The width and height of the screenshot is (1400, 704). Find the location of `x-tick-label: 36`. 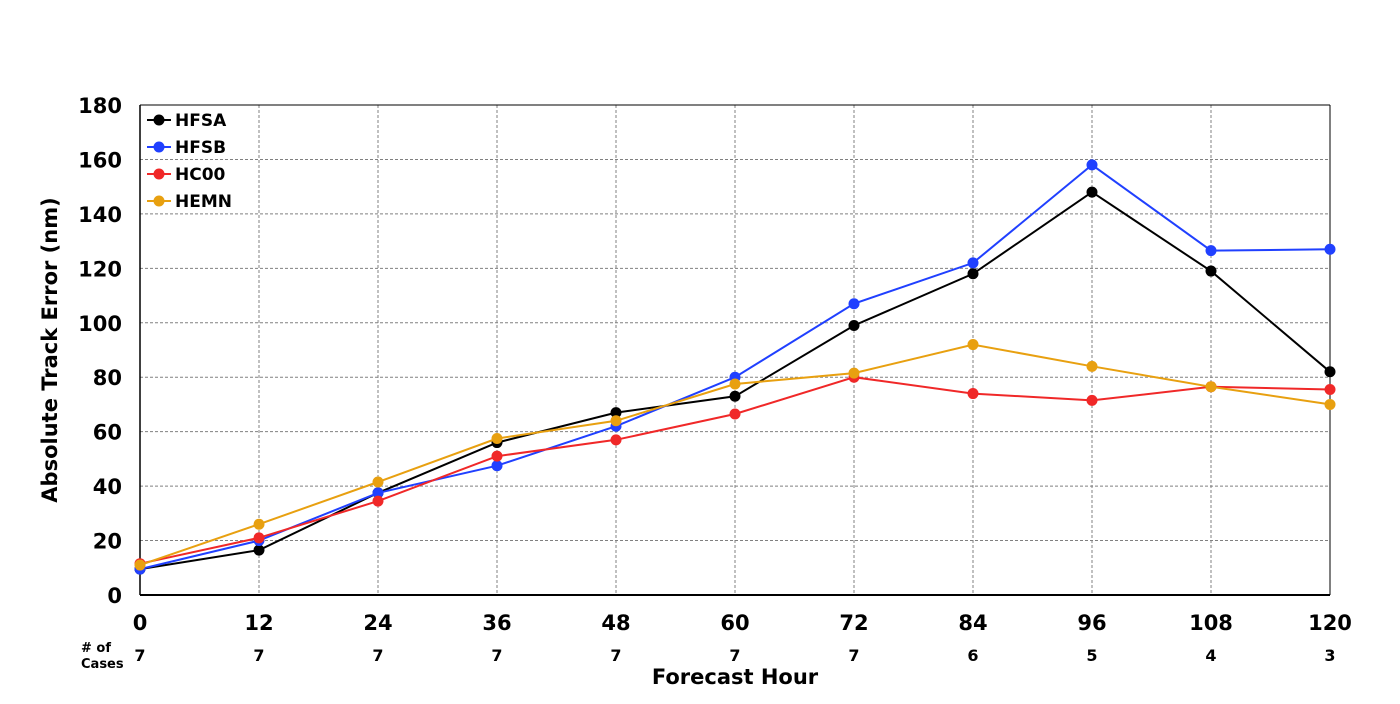

x-tick-label: 36 is located at coordinates (496, 623).